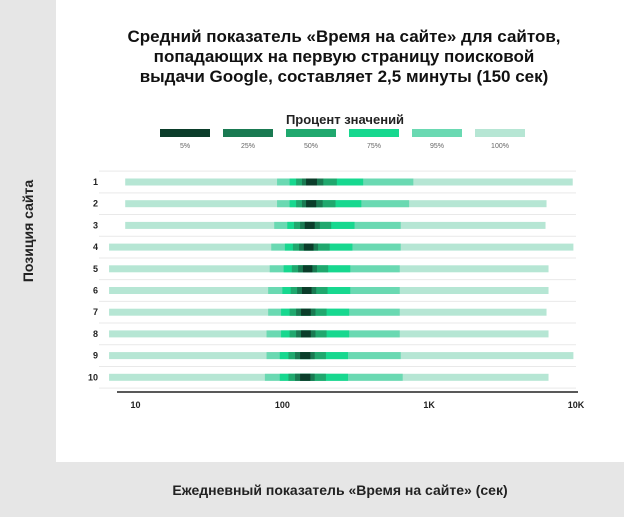 The image size is (624, 517). What do you see at coordinates (185, 146) in the screenshot?
I see `legend-label: 5%` at bounding box center [185, 146].